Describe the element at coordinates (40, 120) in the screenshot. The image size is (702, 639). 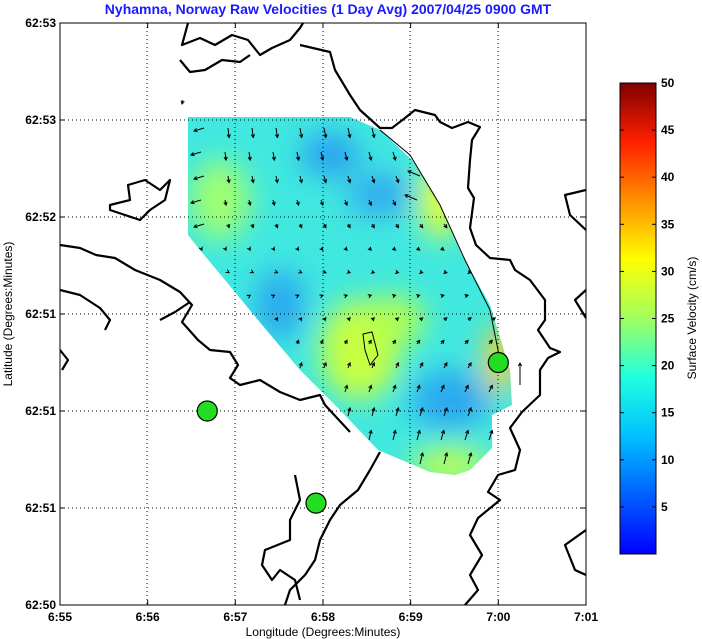
I see `y-tick-label: 62:53` at that location.